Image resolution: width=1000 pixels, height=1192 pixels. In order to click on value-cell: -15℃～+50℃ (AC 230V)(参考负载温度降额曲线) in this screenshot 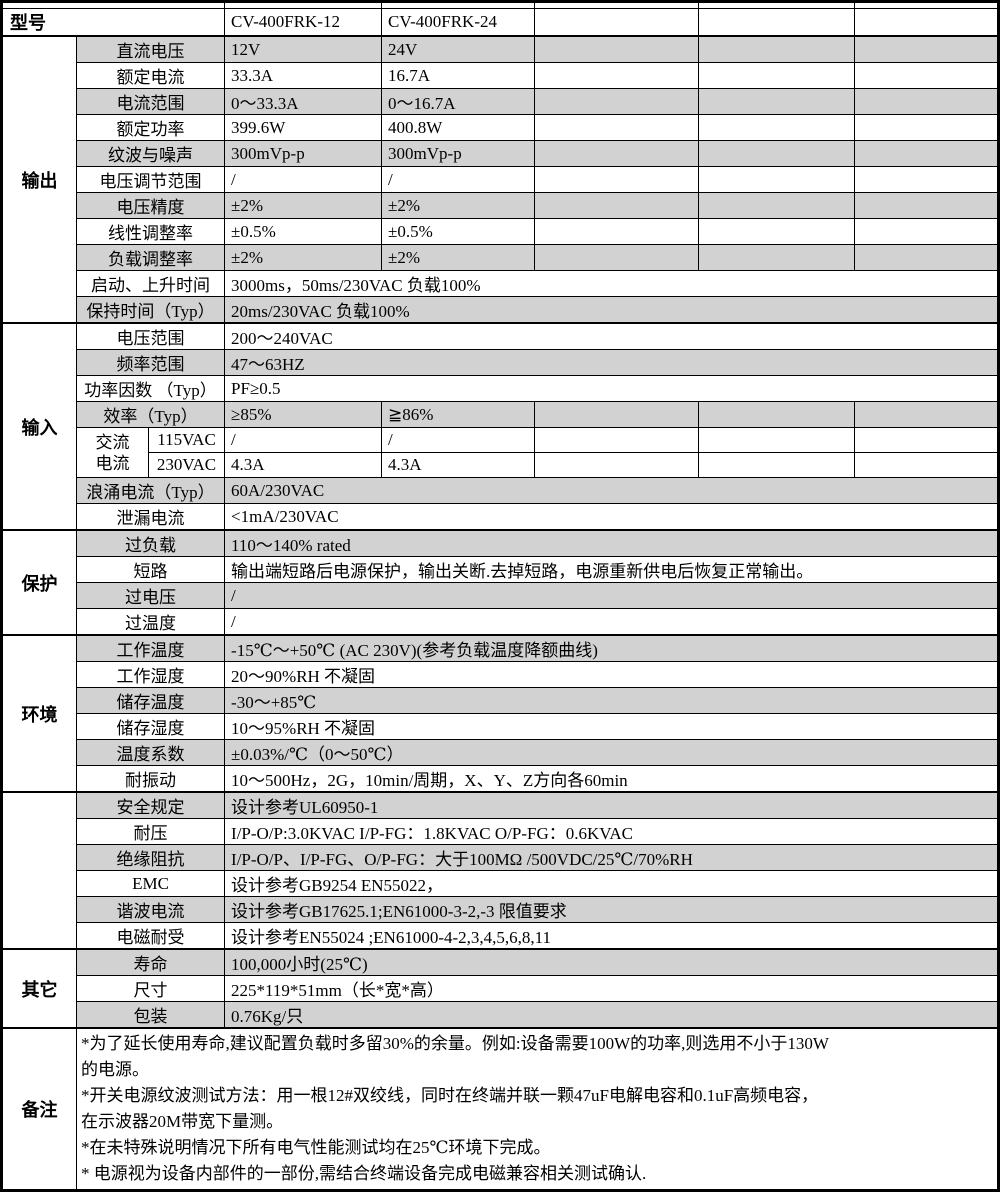, I will do `click(612, 648)`.